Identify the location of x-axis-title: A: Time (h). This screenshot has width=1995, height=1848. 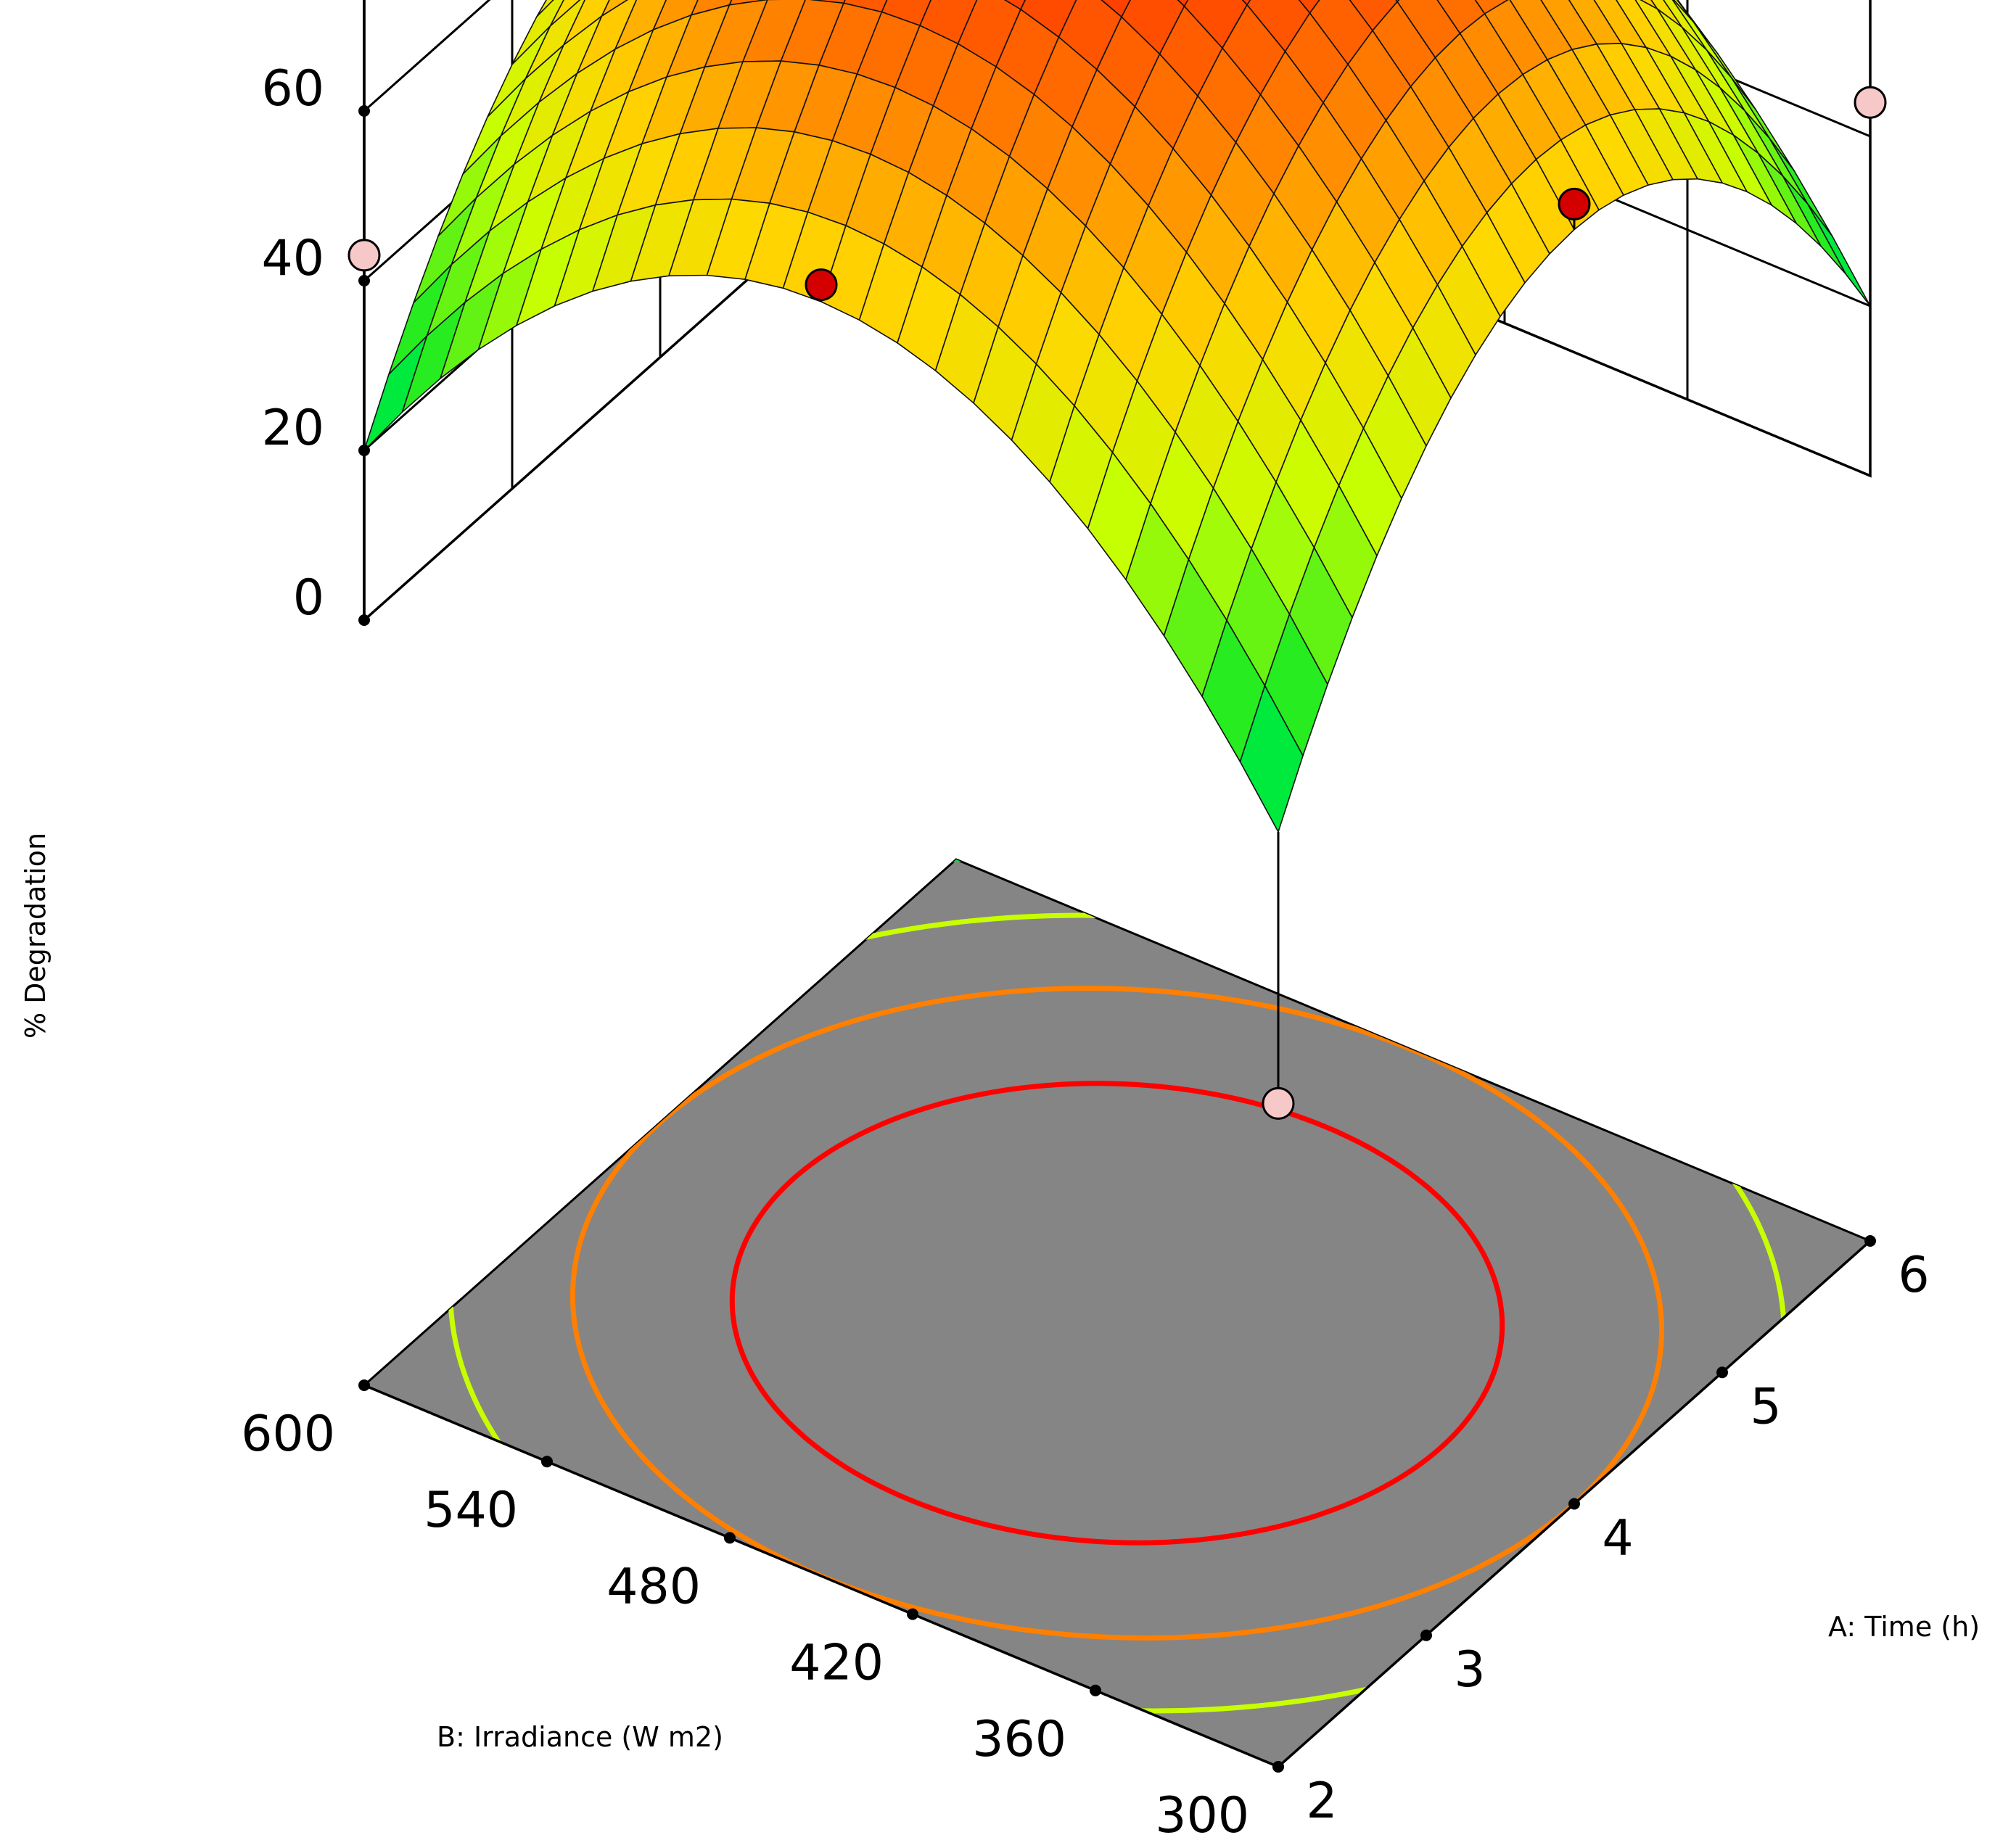
(1904, 1627).